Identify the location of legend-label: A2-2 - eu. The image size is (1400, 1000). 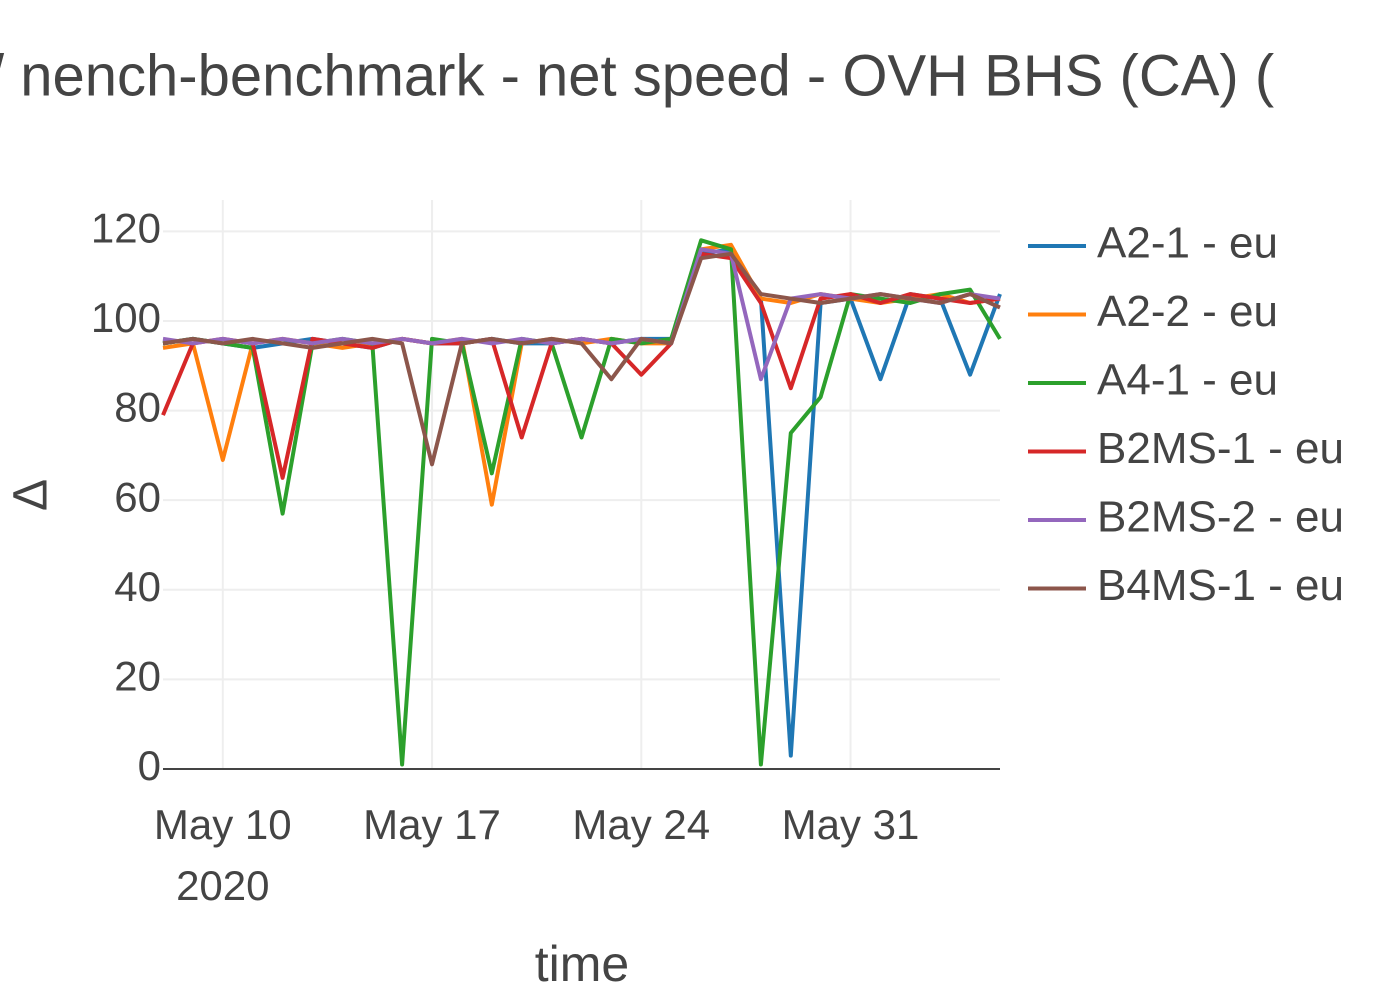
(1187, 311).